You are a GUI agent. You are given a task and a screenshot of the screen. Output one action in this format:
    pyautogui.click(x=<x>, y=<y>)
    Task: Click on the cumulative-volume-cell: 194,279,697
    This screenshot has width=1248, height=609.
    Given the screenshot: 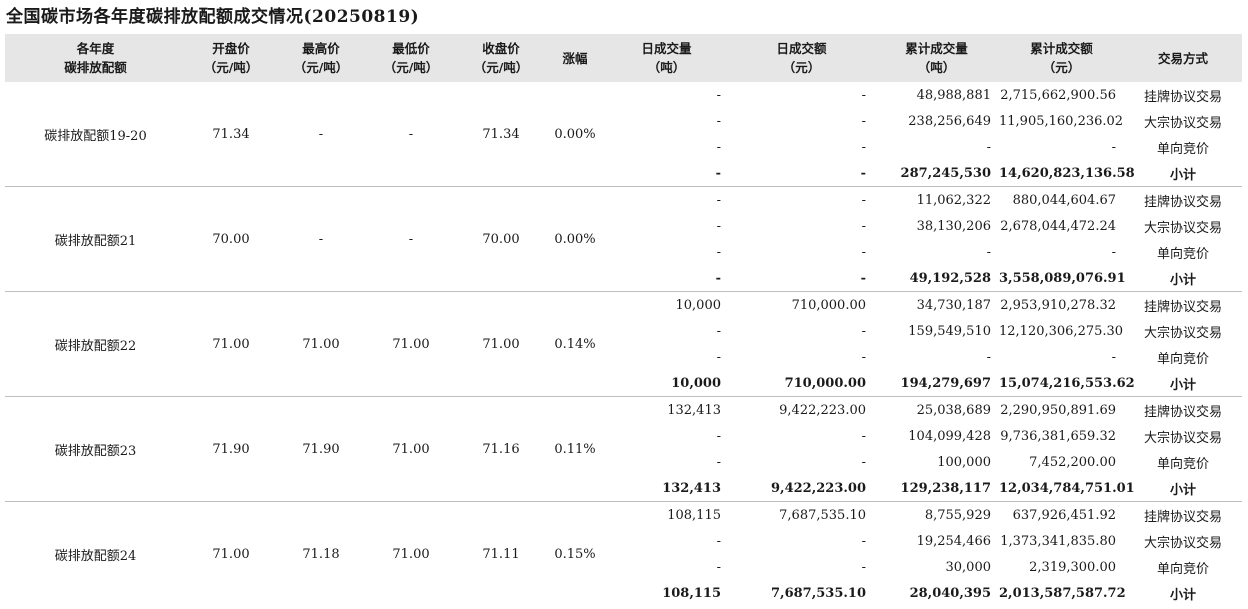 What is the action you would take?
    pyautogui.click(x=945, y=383)
    